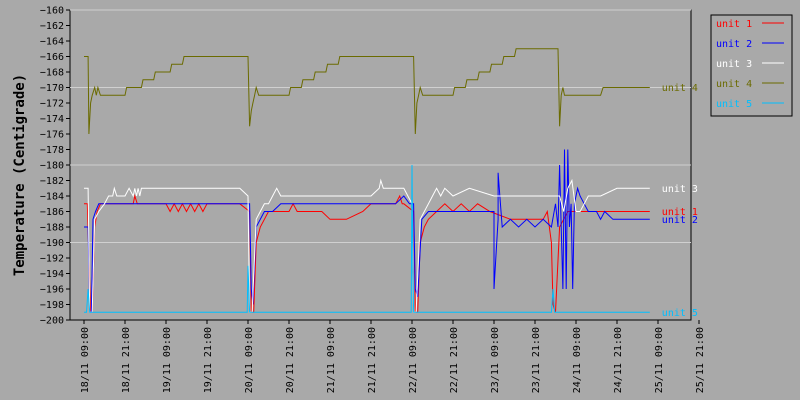  I want to click on y-axis-label: Temperature (Centigrade), so click(20, 175).